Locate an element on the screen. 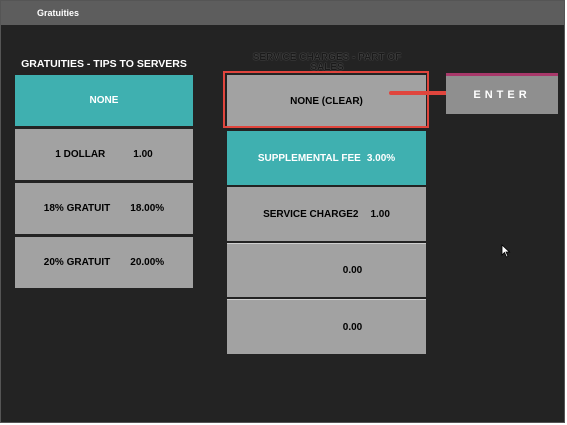  service-charge-none-button: NONE (CLEAR) is located at coordinates (326, 101).